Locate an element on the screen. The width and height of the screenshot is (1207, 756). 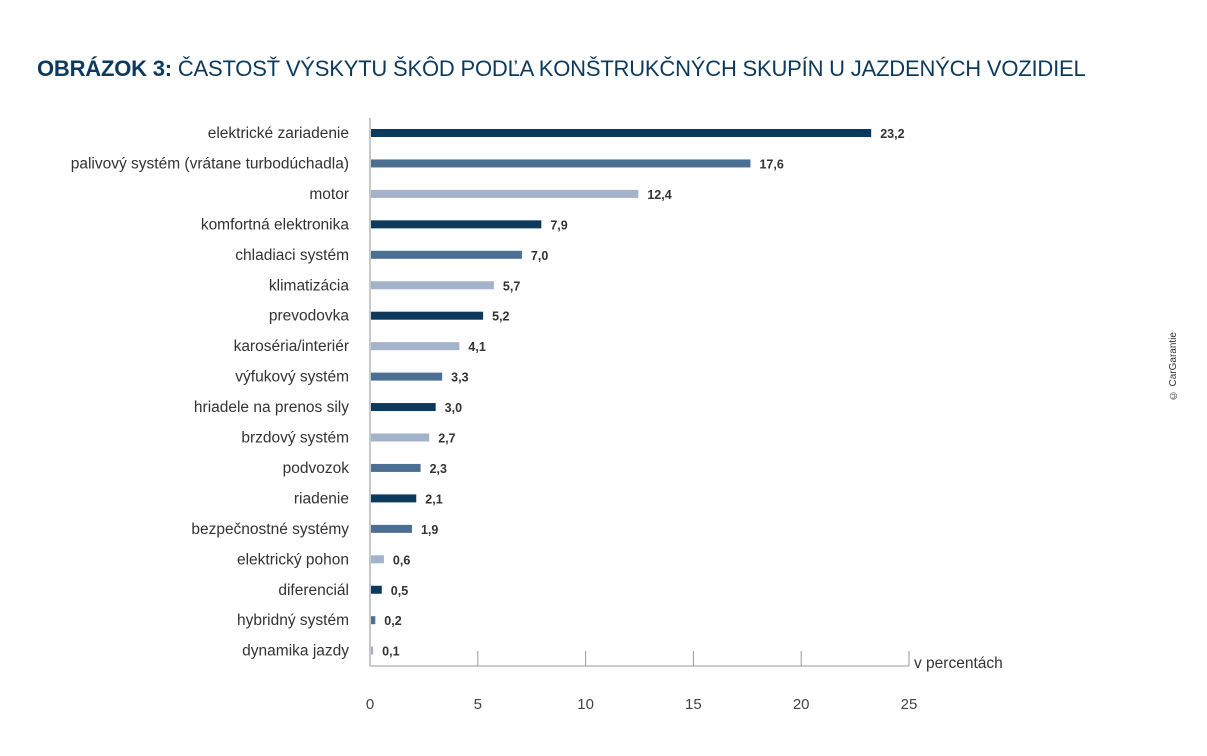
category-label: palivový systém (vrátane turbodúchadla) is located at coordinates (210, 163).